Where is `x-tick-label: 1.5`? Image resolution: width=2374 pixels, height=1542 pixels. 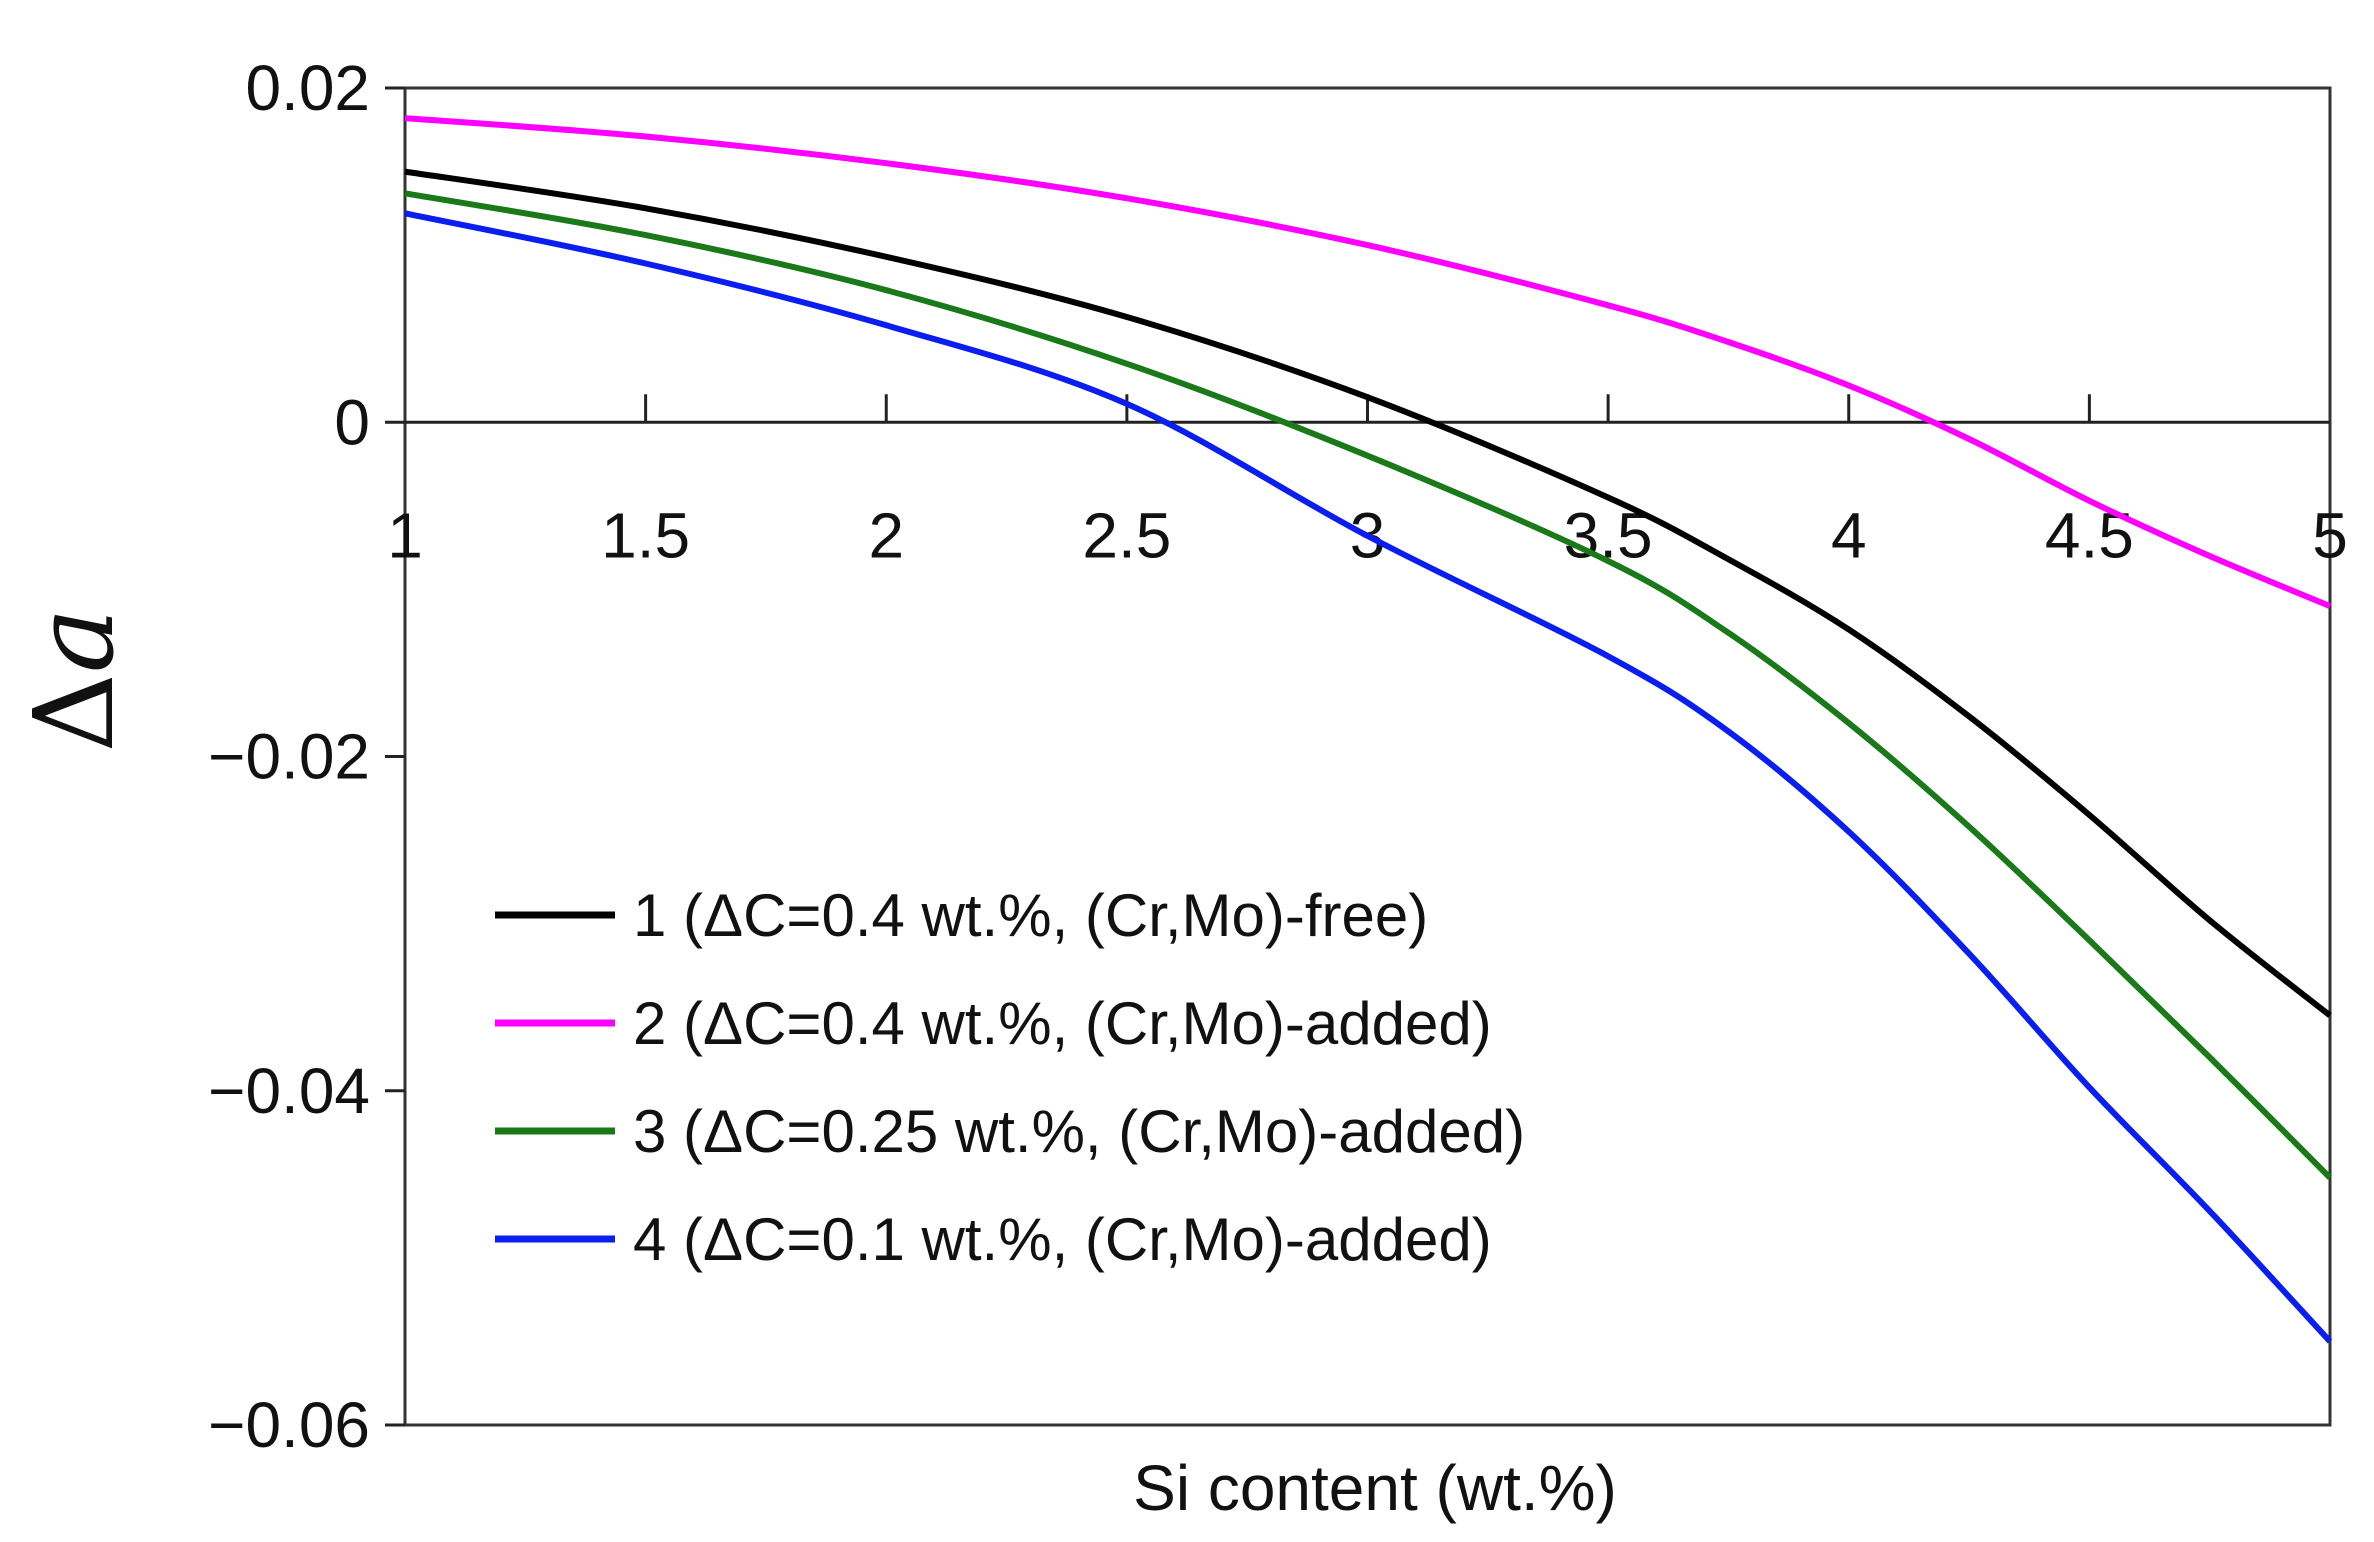
x-tick-label: 1.5 is located at coordinates (645, 535).